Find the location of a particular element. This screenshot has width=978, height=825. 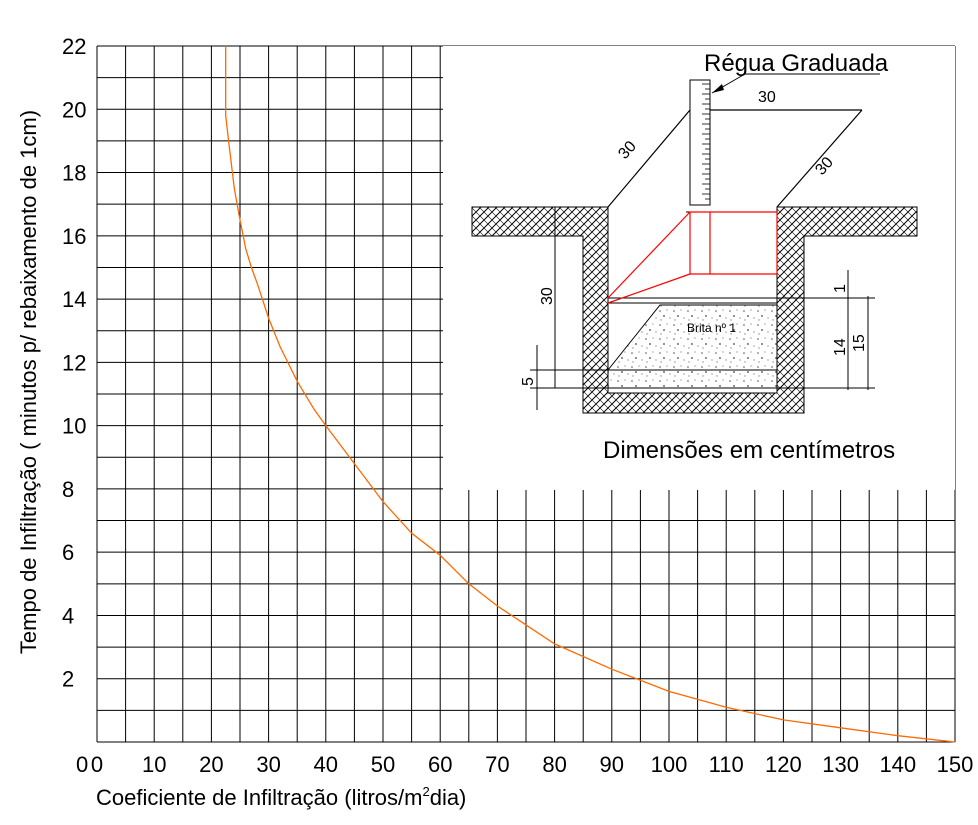

y-tick-label: 12 is located at coordinates (74, 362).